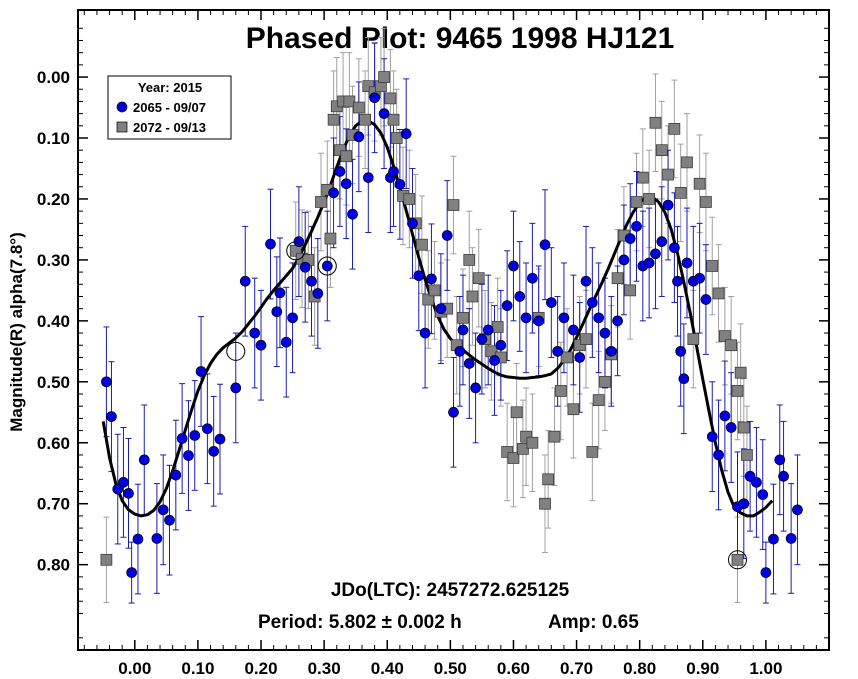 This screenshot has width=858, height=679. Describe the element at coordinates (53, 77) in the screenshot. I see `y-tick-label: 0.00` at that location.